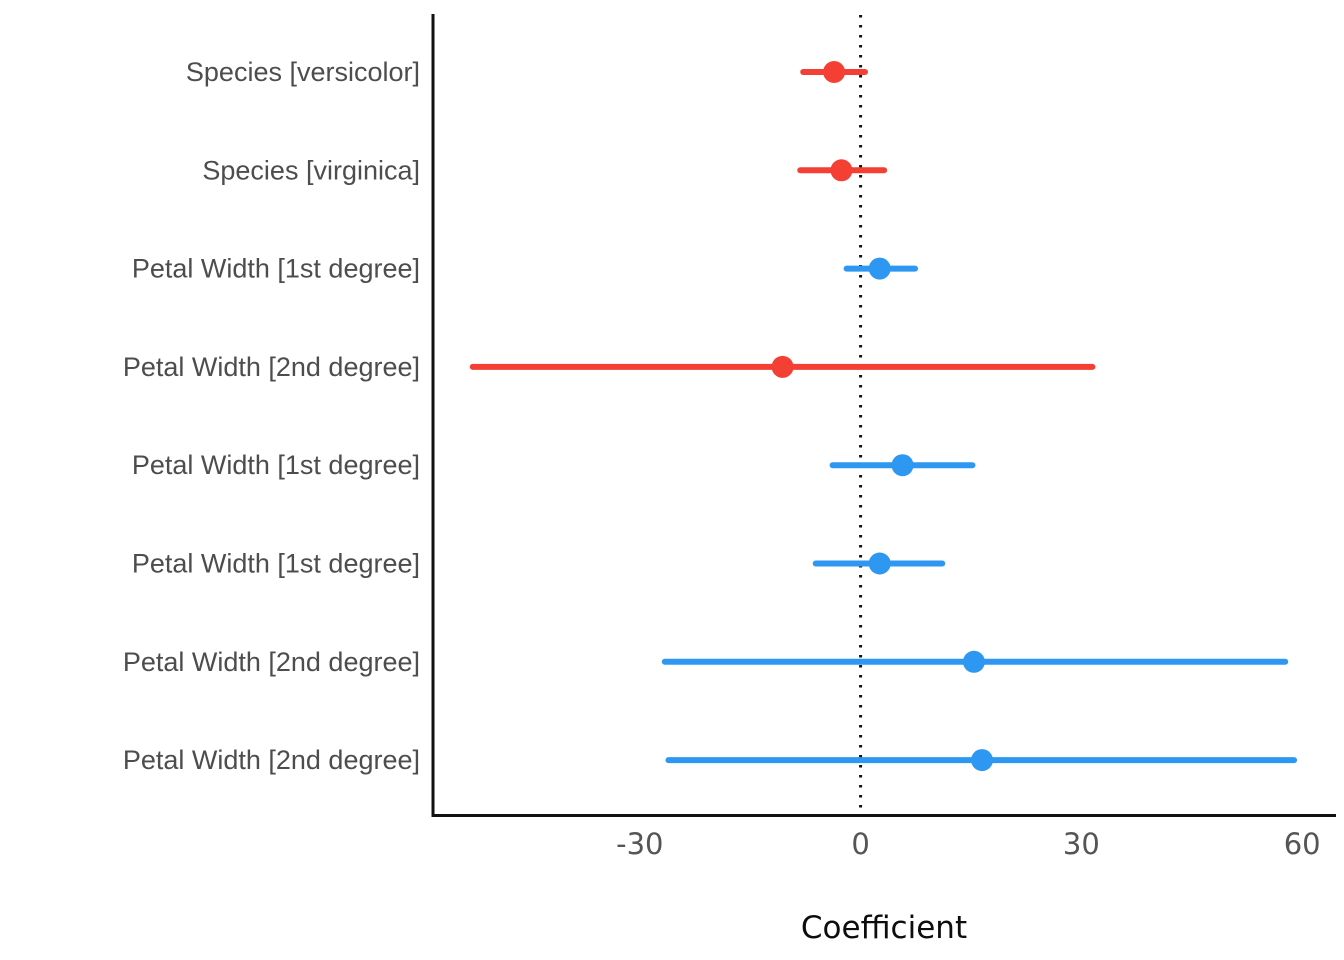  I want to click on x-tick-label: 0, so click(860, 844).